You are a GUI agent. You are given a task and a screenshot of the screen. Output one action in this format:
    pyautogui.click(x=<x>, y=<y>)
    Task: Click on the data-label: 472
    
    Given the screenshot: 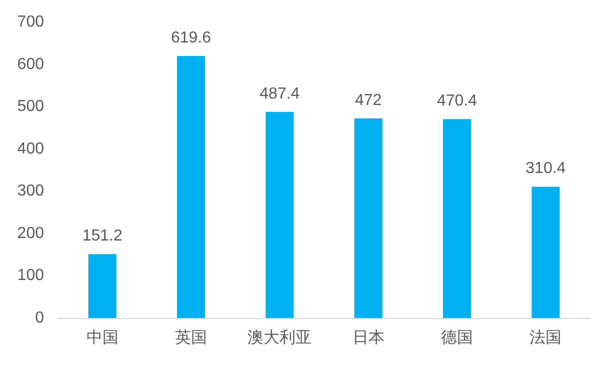 What is the action you would take?
    pyautogui.click(x=368, y=100)
    